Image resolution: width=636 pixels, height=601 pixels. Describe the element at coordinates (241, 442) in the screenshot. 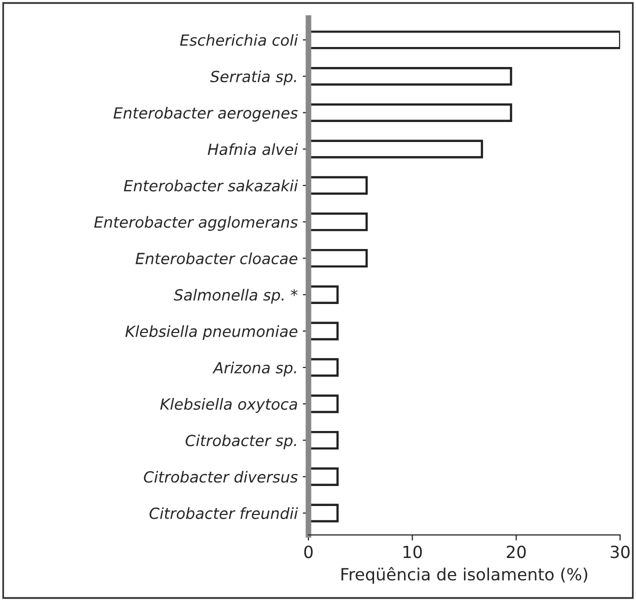

I see `y-tick-label: Citrobacter sp.` at that location.